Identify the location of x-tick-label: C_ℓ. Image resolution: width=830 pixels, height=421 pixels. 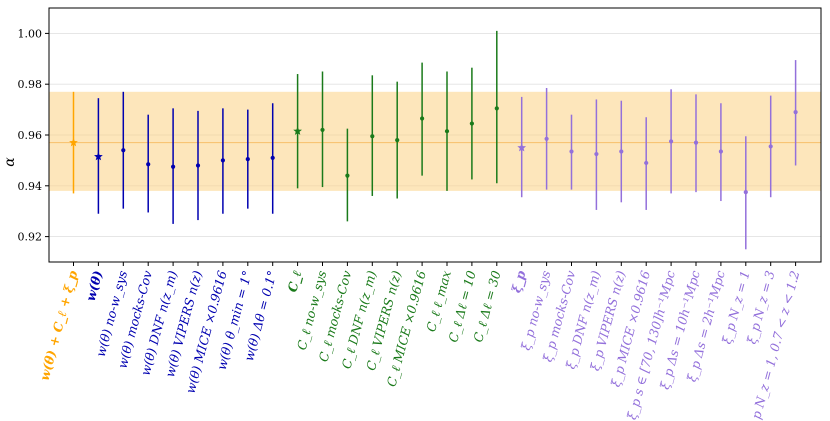
(294, 281).